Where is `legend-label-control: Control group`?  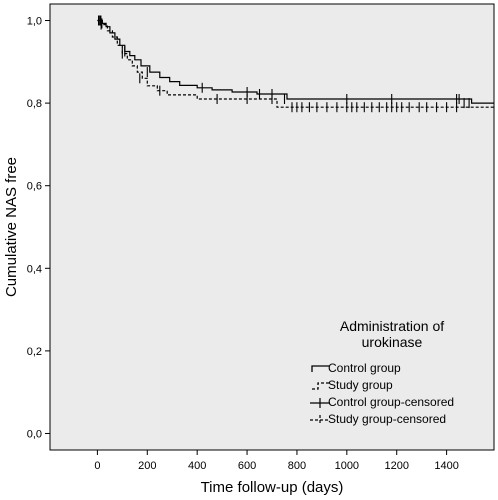 legend-label-control: Control group is located at coordinates (364, 368).